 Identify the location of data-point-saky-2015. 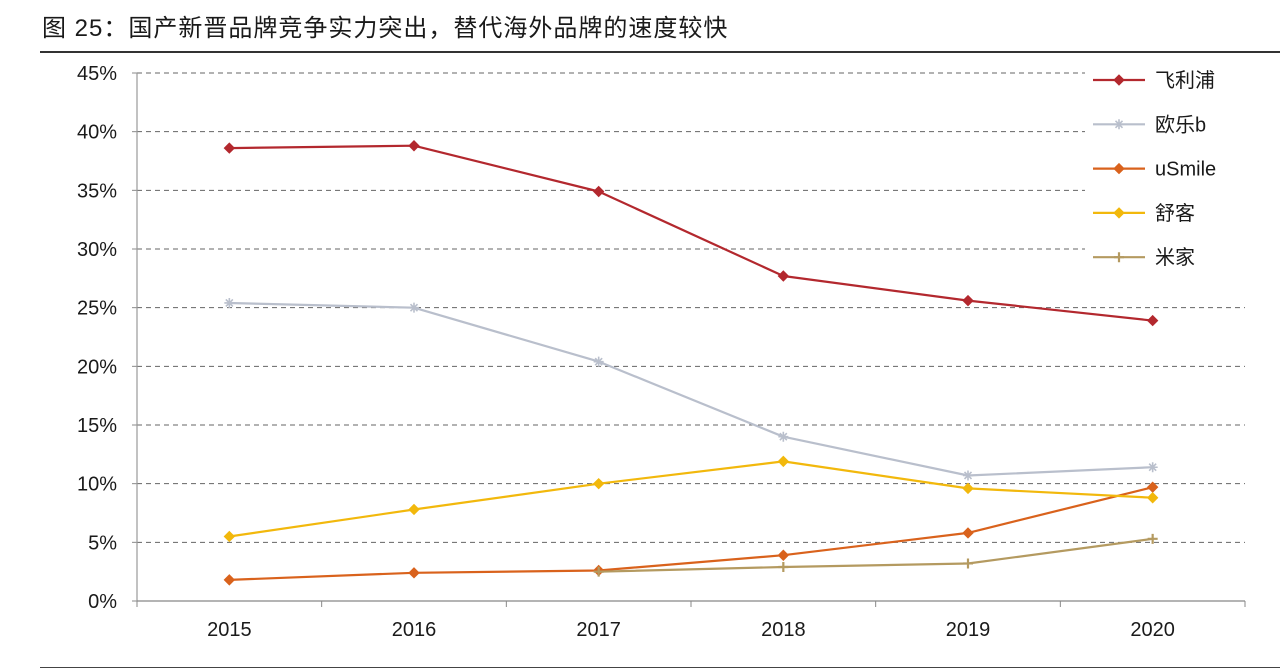
(229, 536).